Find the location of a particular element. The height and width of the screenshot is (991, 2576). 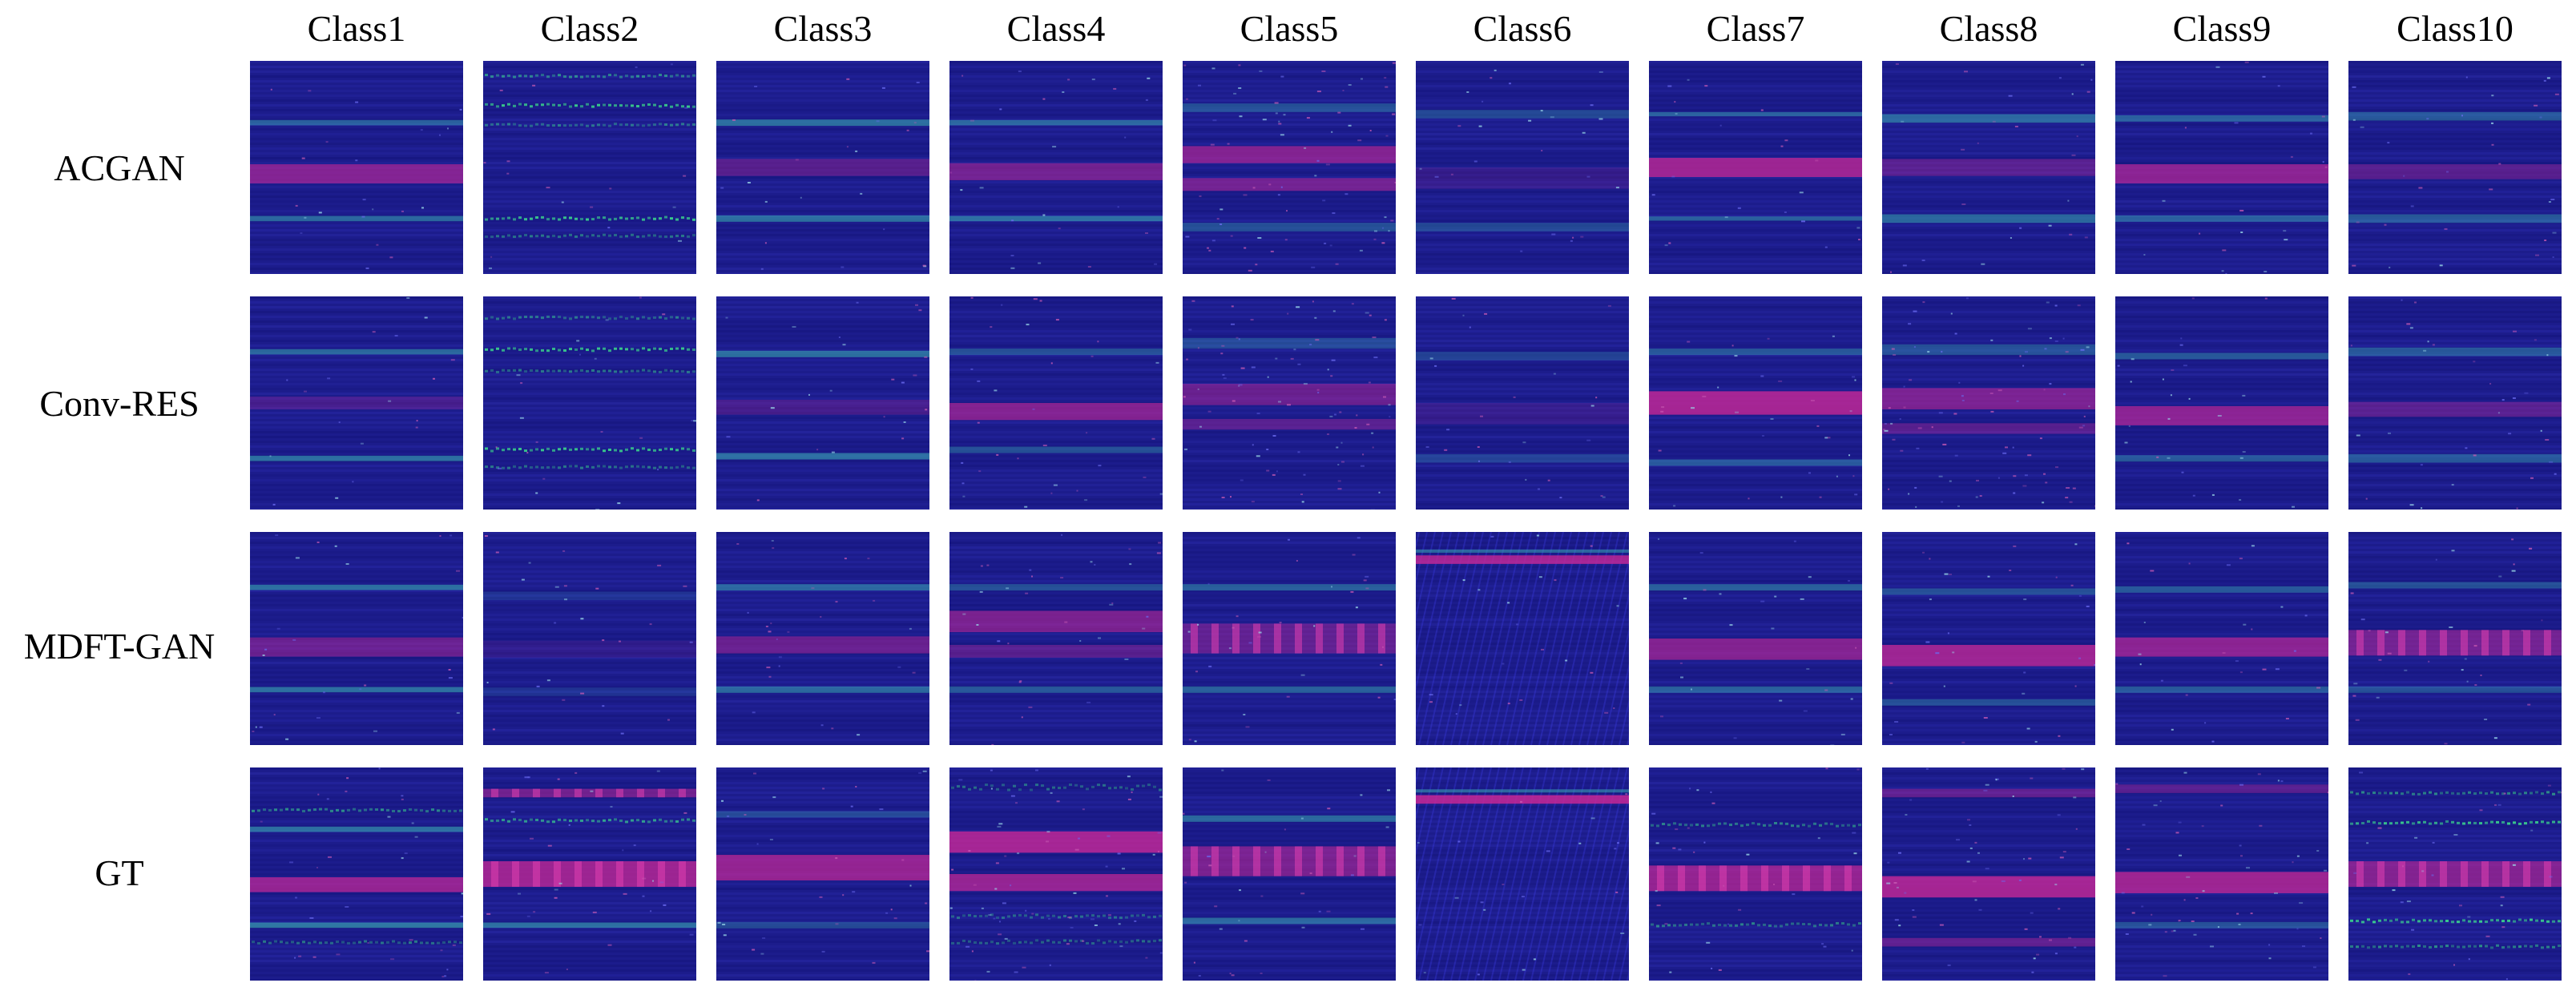

column-header-class6: Class6 is located at coordinates (1522, 28).